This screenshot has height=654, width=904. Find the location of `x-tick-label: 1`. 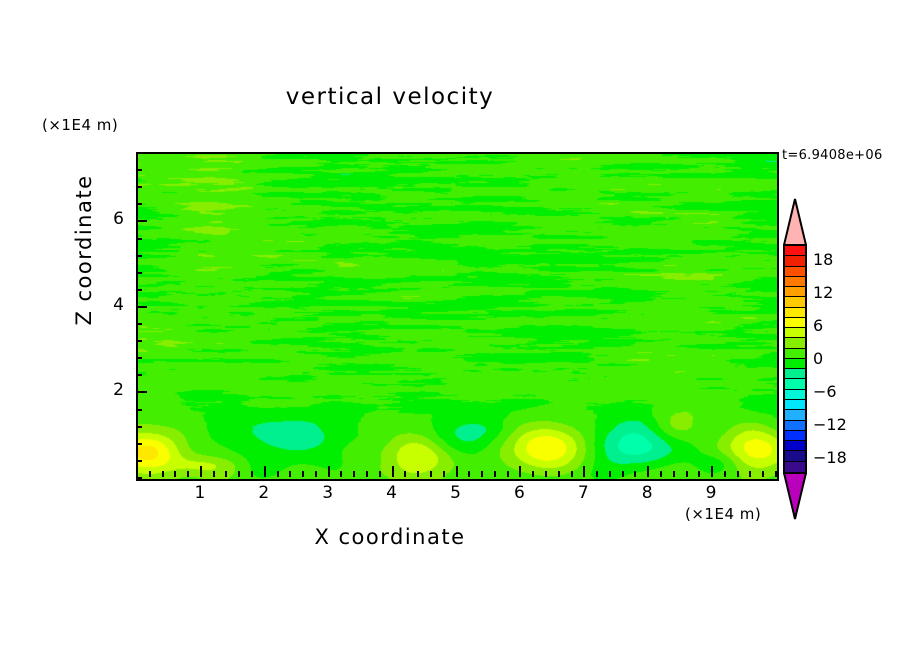

x-tick-label: 1 is located at coordinates (200, 493).